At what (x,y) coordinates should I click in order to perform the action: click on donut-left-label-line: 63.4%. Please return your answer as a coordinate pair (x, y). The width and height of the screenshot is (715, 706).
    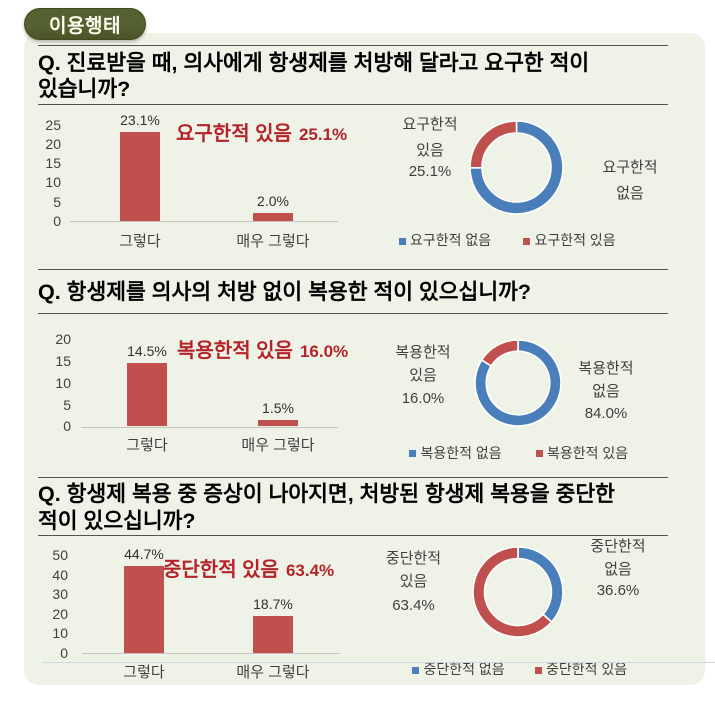
    Looking at the image, I should click on (413, 605).